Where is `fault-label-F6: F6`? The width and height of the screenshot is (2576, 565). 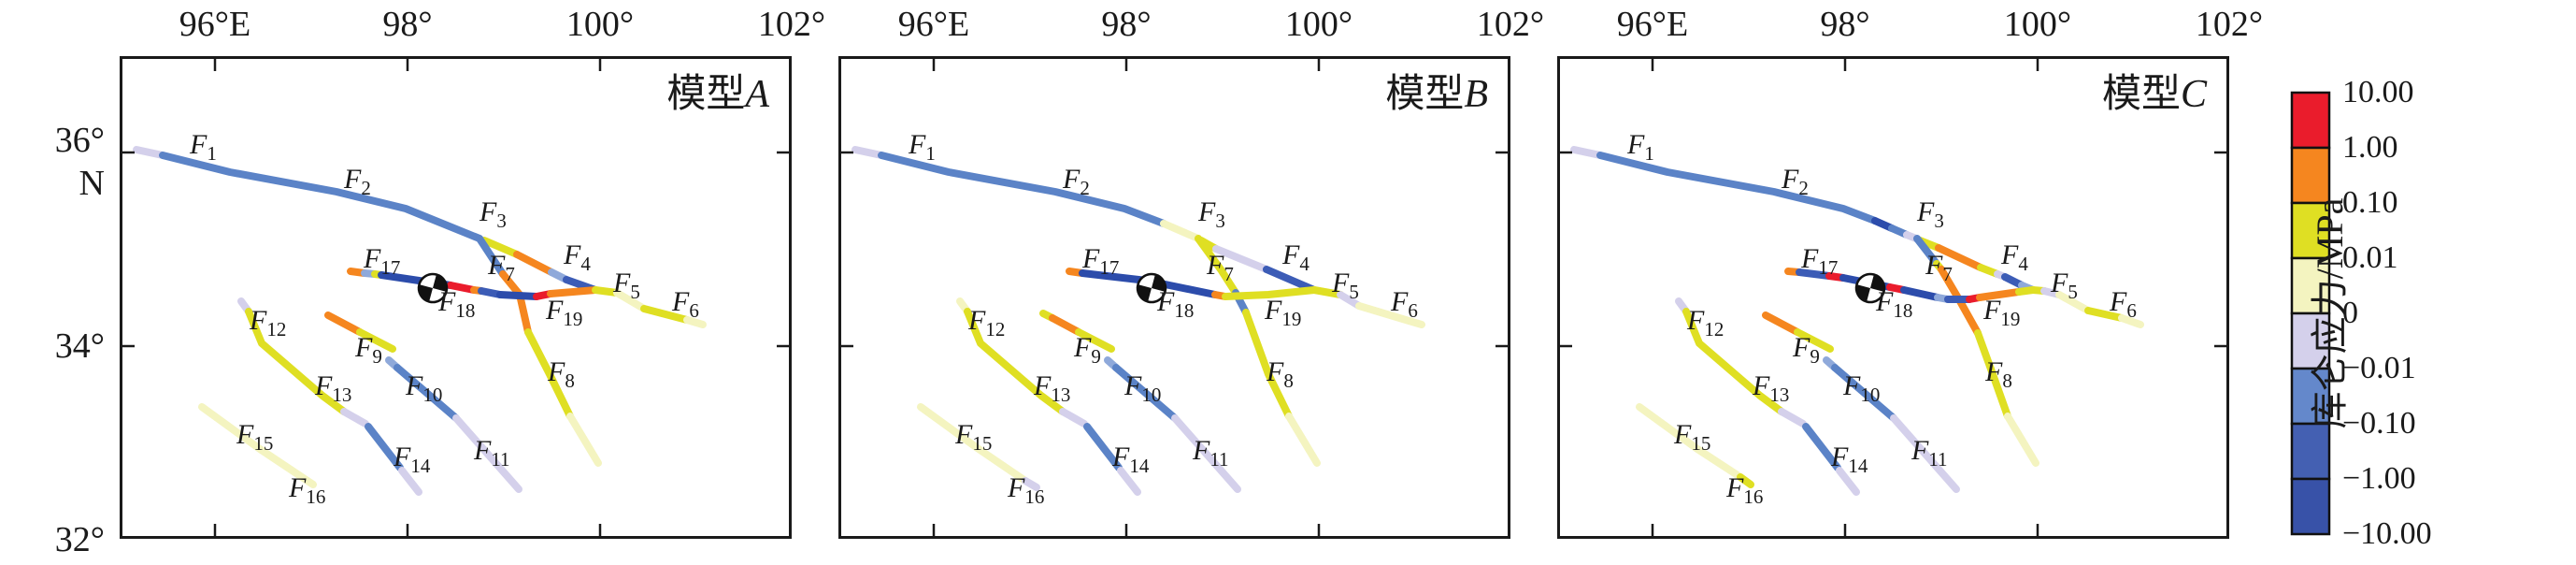 fault-label-F6: F6 is located at coordinates (1404, 304).